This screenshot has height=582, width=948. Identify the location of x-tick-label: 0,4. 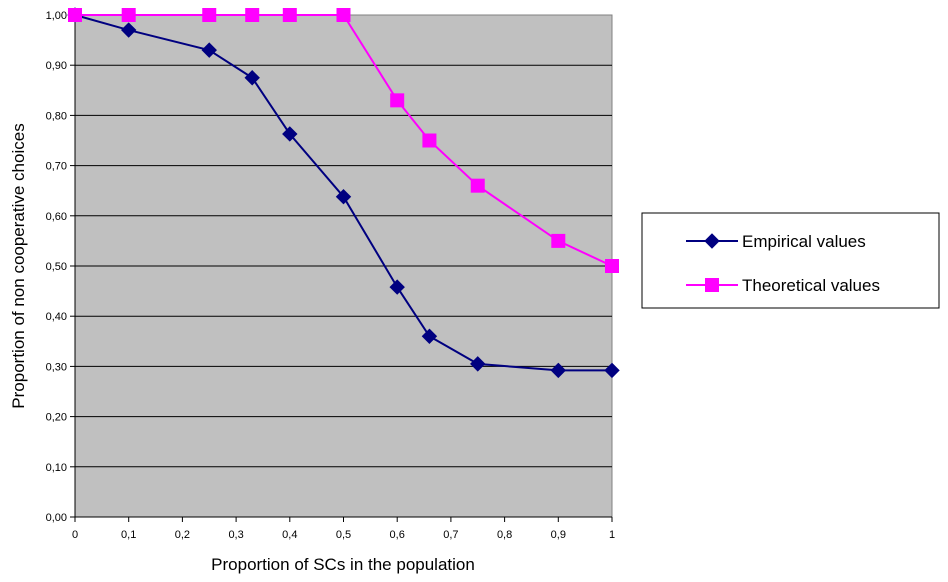
(289, 535).